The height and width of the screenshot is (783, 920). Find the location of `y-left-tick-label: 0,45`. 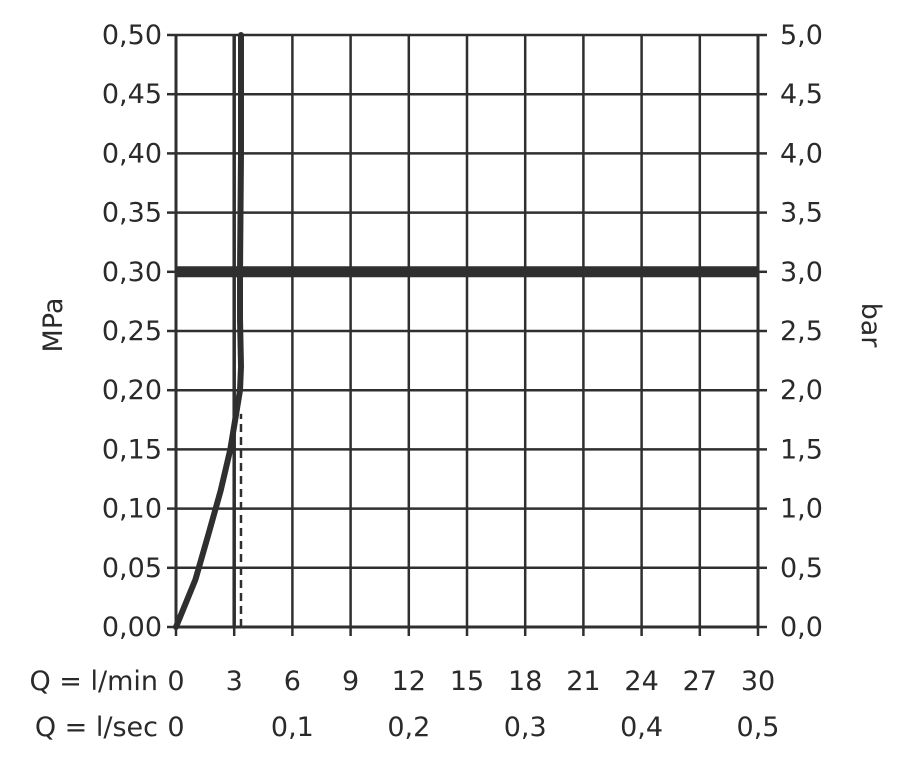

y-left-tick-label: 0,45 is located at coordinates (132, 94).